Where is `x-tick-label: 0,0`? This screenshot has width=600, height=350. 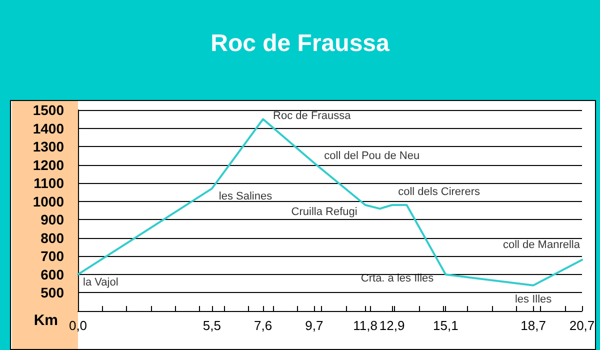
x-tick-label: 0,0 is located at coordinates (78, 325).